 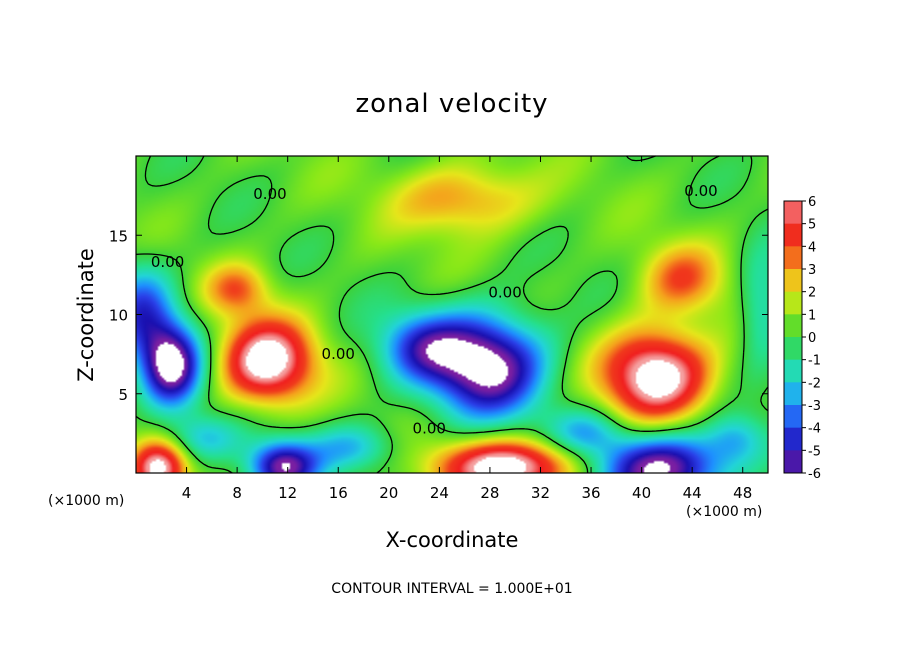 I want to click on colorbar-tick-label: 2, so click(x=812, y=293).